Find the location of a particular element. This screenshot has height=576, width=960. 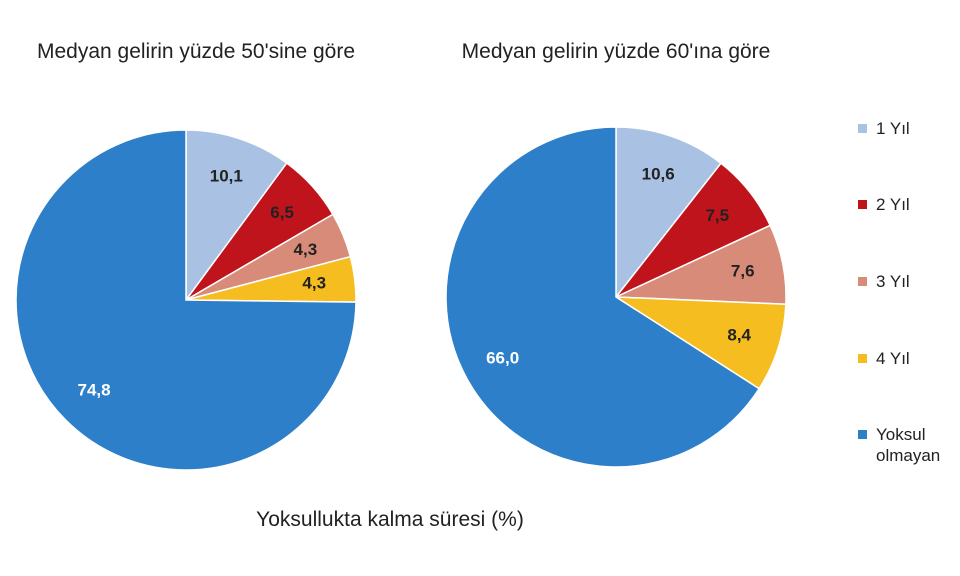

data-label: 66,0 is located at coordinates (502, 357).